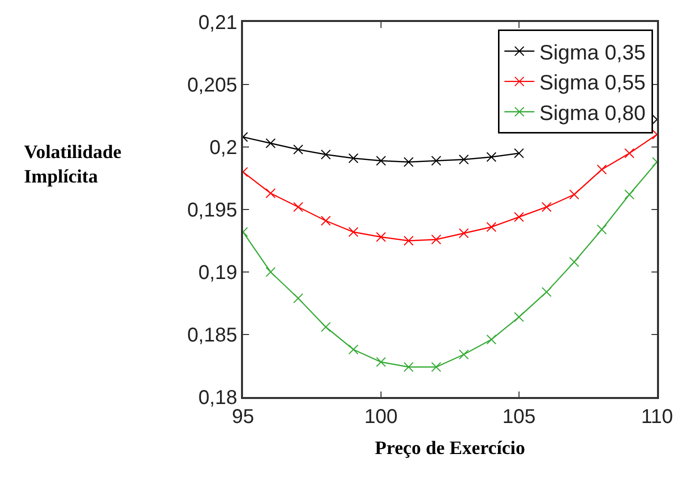 The image size is (678, 479). I want to click on legend-label: Sigma 0,80, so click(592, 113).